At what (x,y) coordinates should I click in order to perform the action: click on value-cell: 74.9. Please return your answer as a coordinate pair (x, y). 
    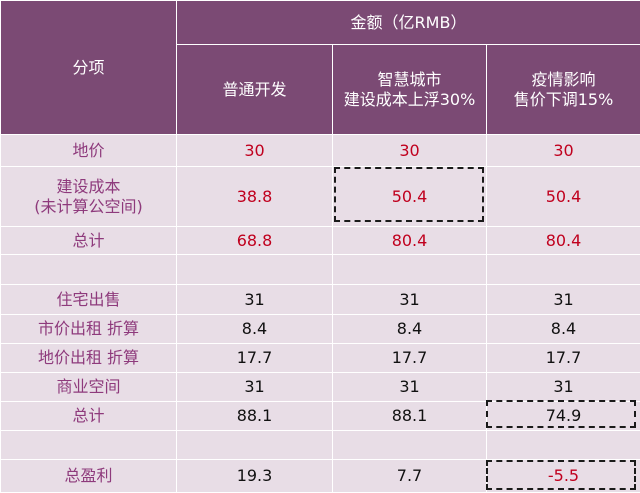
    Looking at the image, I should click on (563, 416).